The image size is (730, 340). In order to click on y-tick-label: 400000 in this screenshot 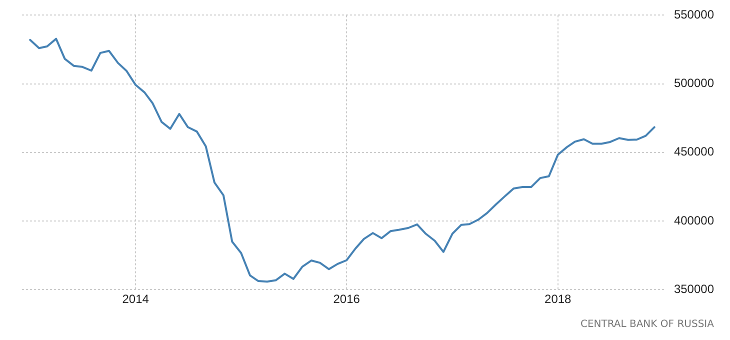, I will do `click(694, 220)`.